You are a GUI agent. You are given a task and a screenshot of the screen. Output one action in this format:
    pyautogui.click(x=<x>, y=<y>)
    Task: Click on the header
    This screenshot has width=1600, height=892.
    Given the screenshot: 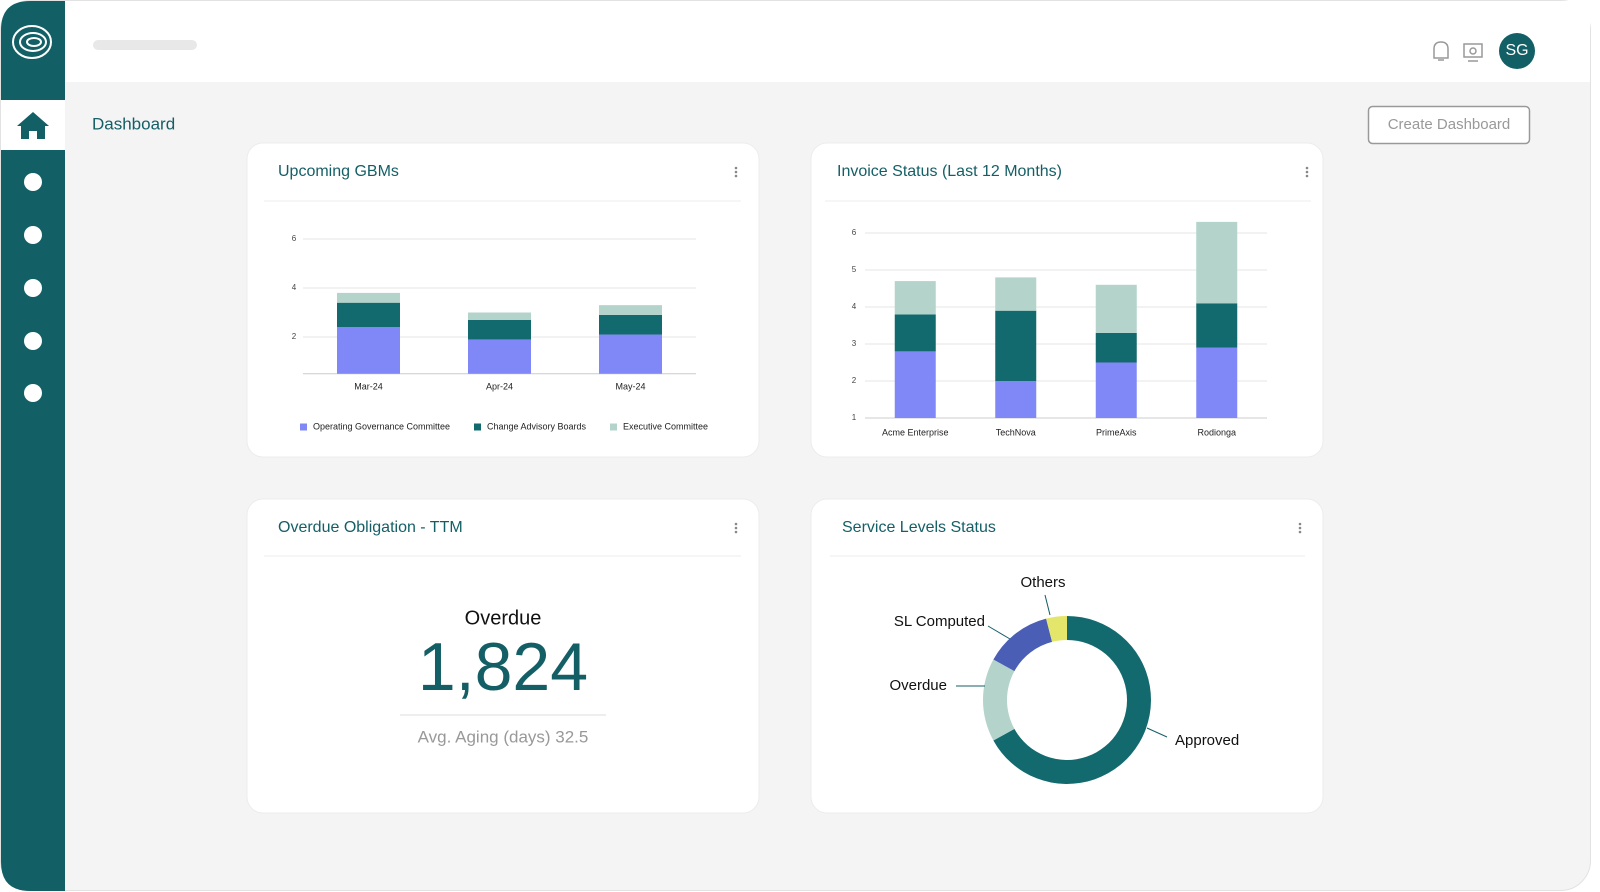 What is the action you would take?
    pyautogui.click(x=827, y=41)
    